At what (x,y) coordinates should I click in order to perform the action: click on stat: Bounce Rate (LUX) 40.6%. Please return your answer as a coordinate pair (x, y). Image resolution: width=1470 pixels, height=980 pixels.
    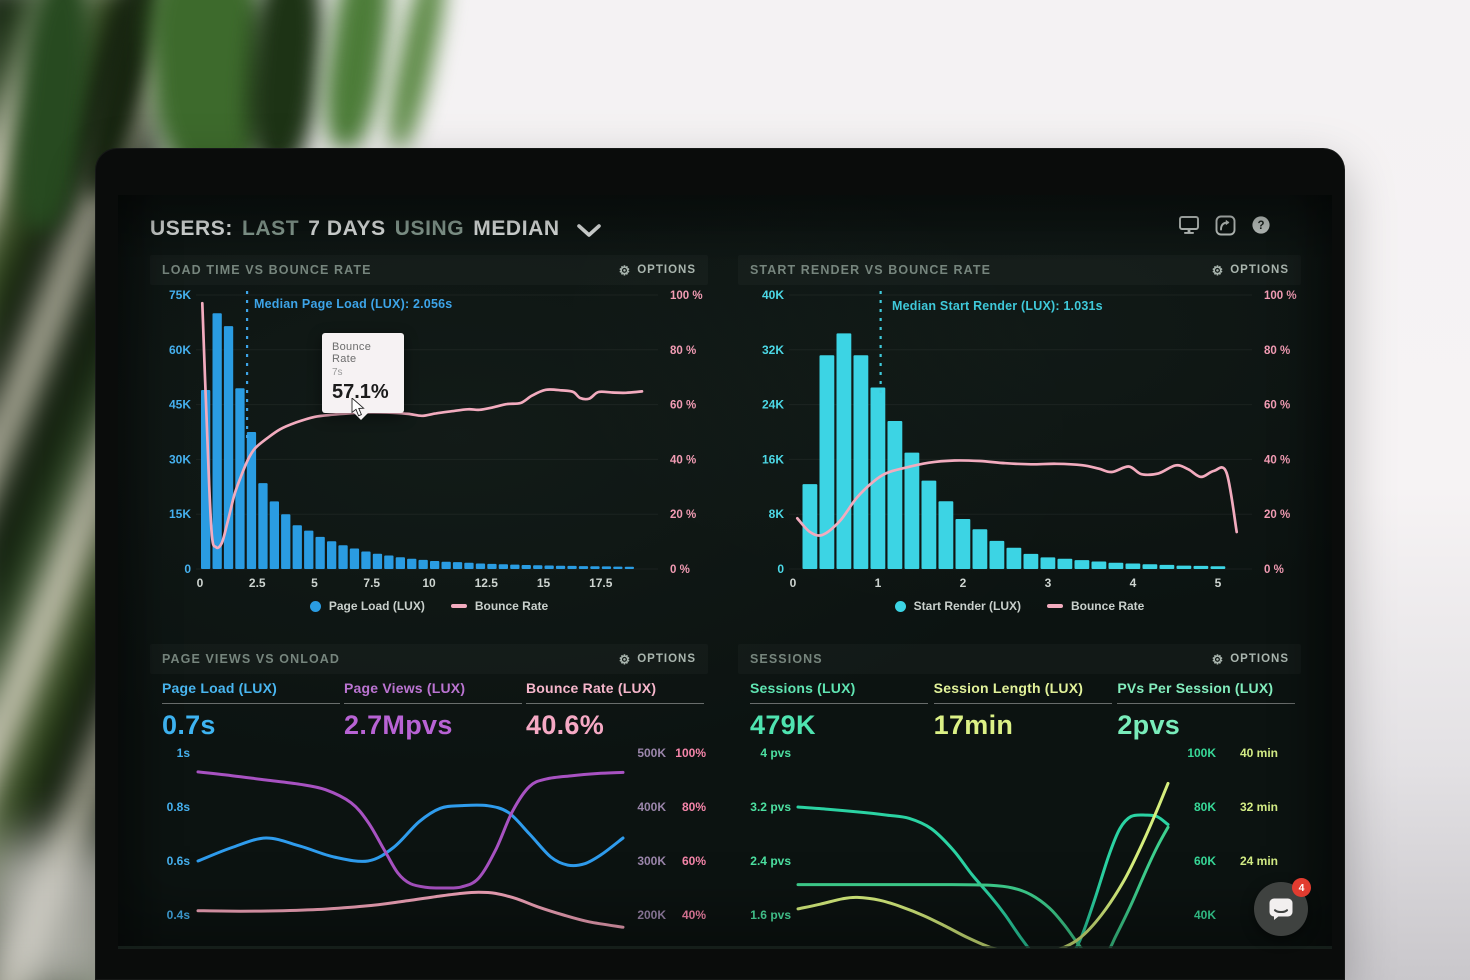
    Looking at the image, I should click on (617, 710).